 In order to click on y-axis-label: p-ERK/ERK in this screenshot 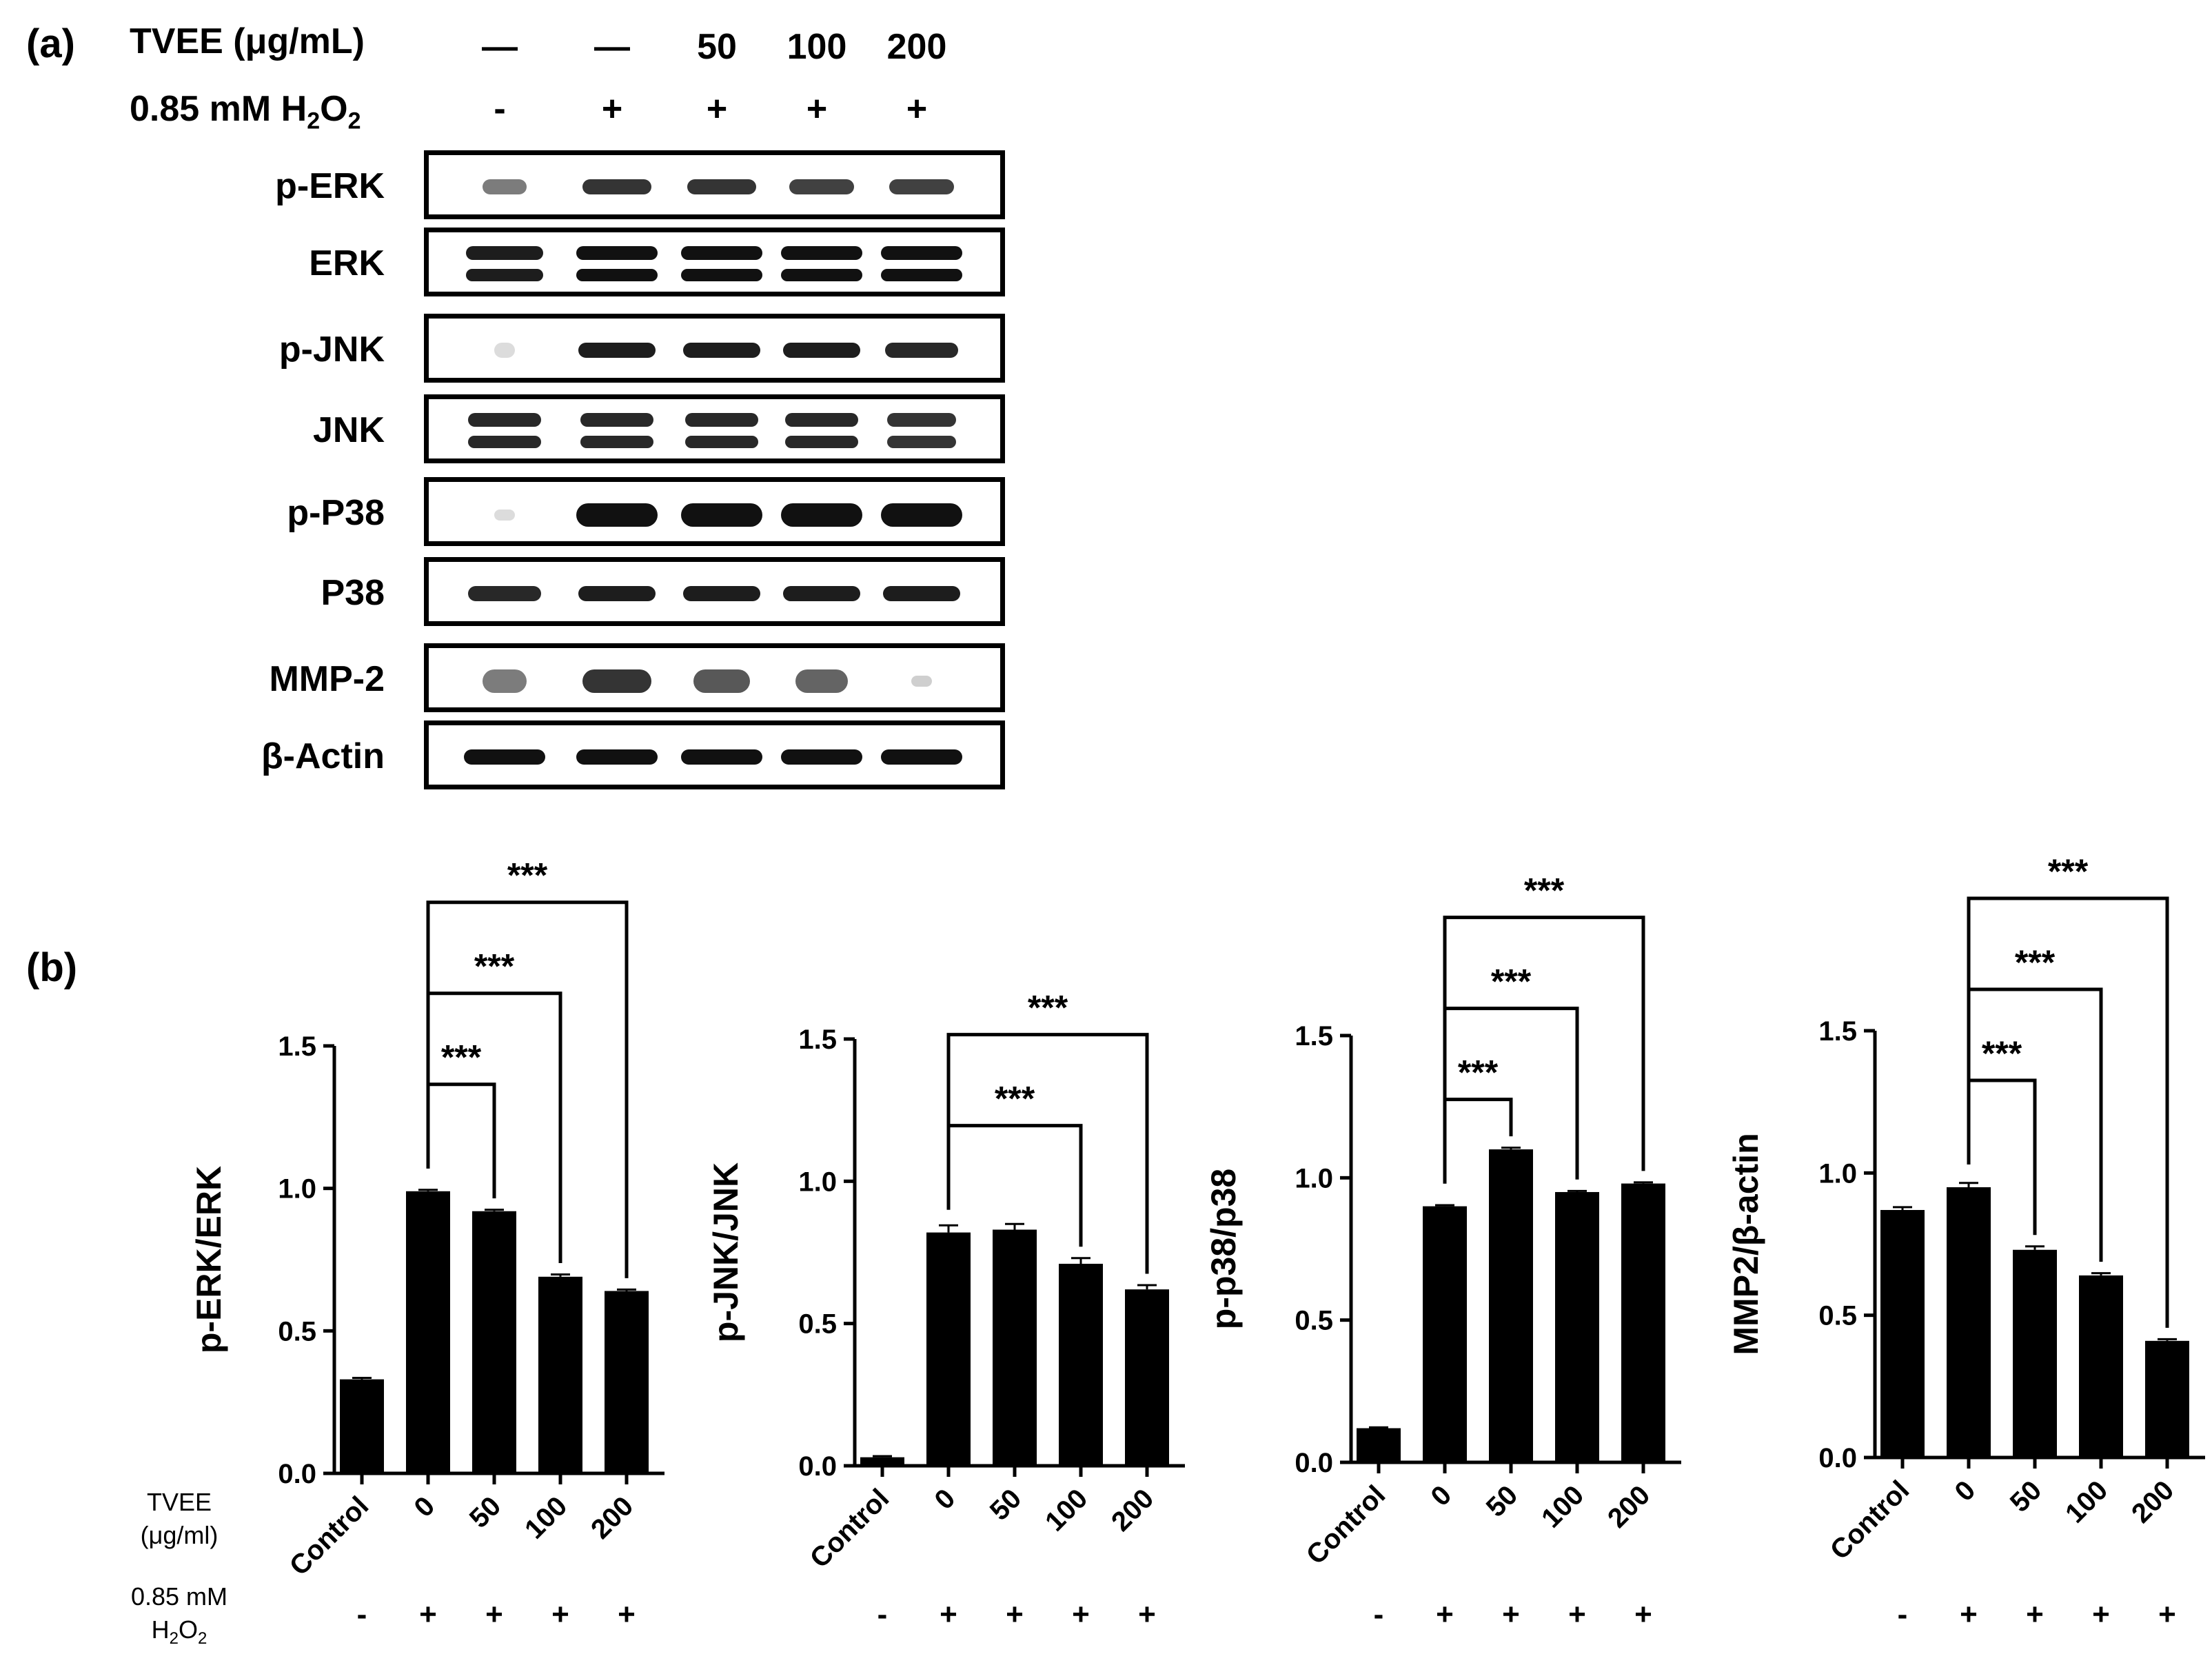, I will do `click(209, 1259)`.